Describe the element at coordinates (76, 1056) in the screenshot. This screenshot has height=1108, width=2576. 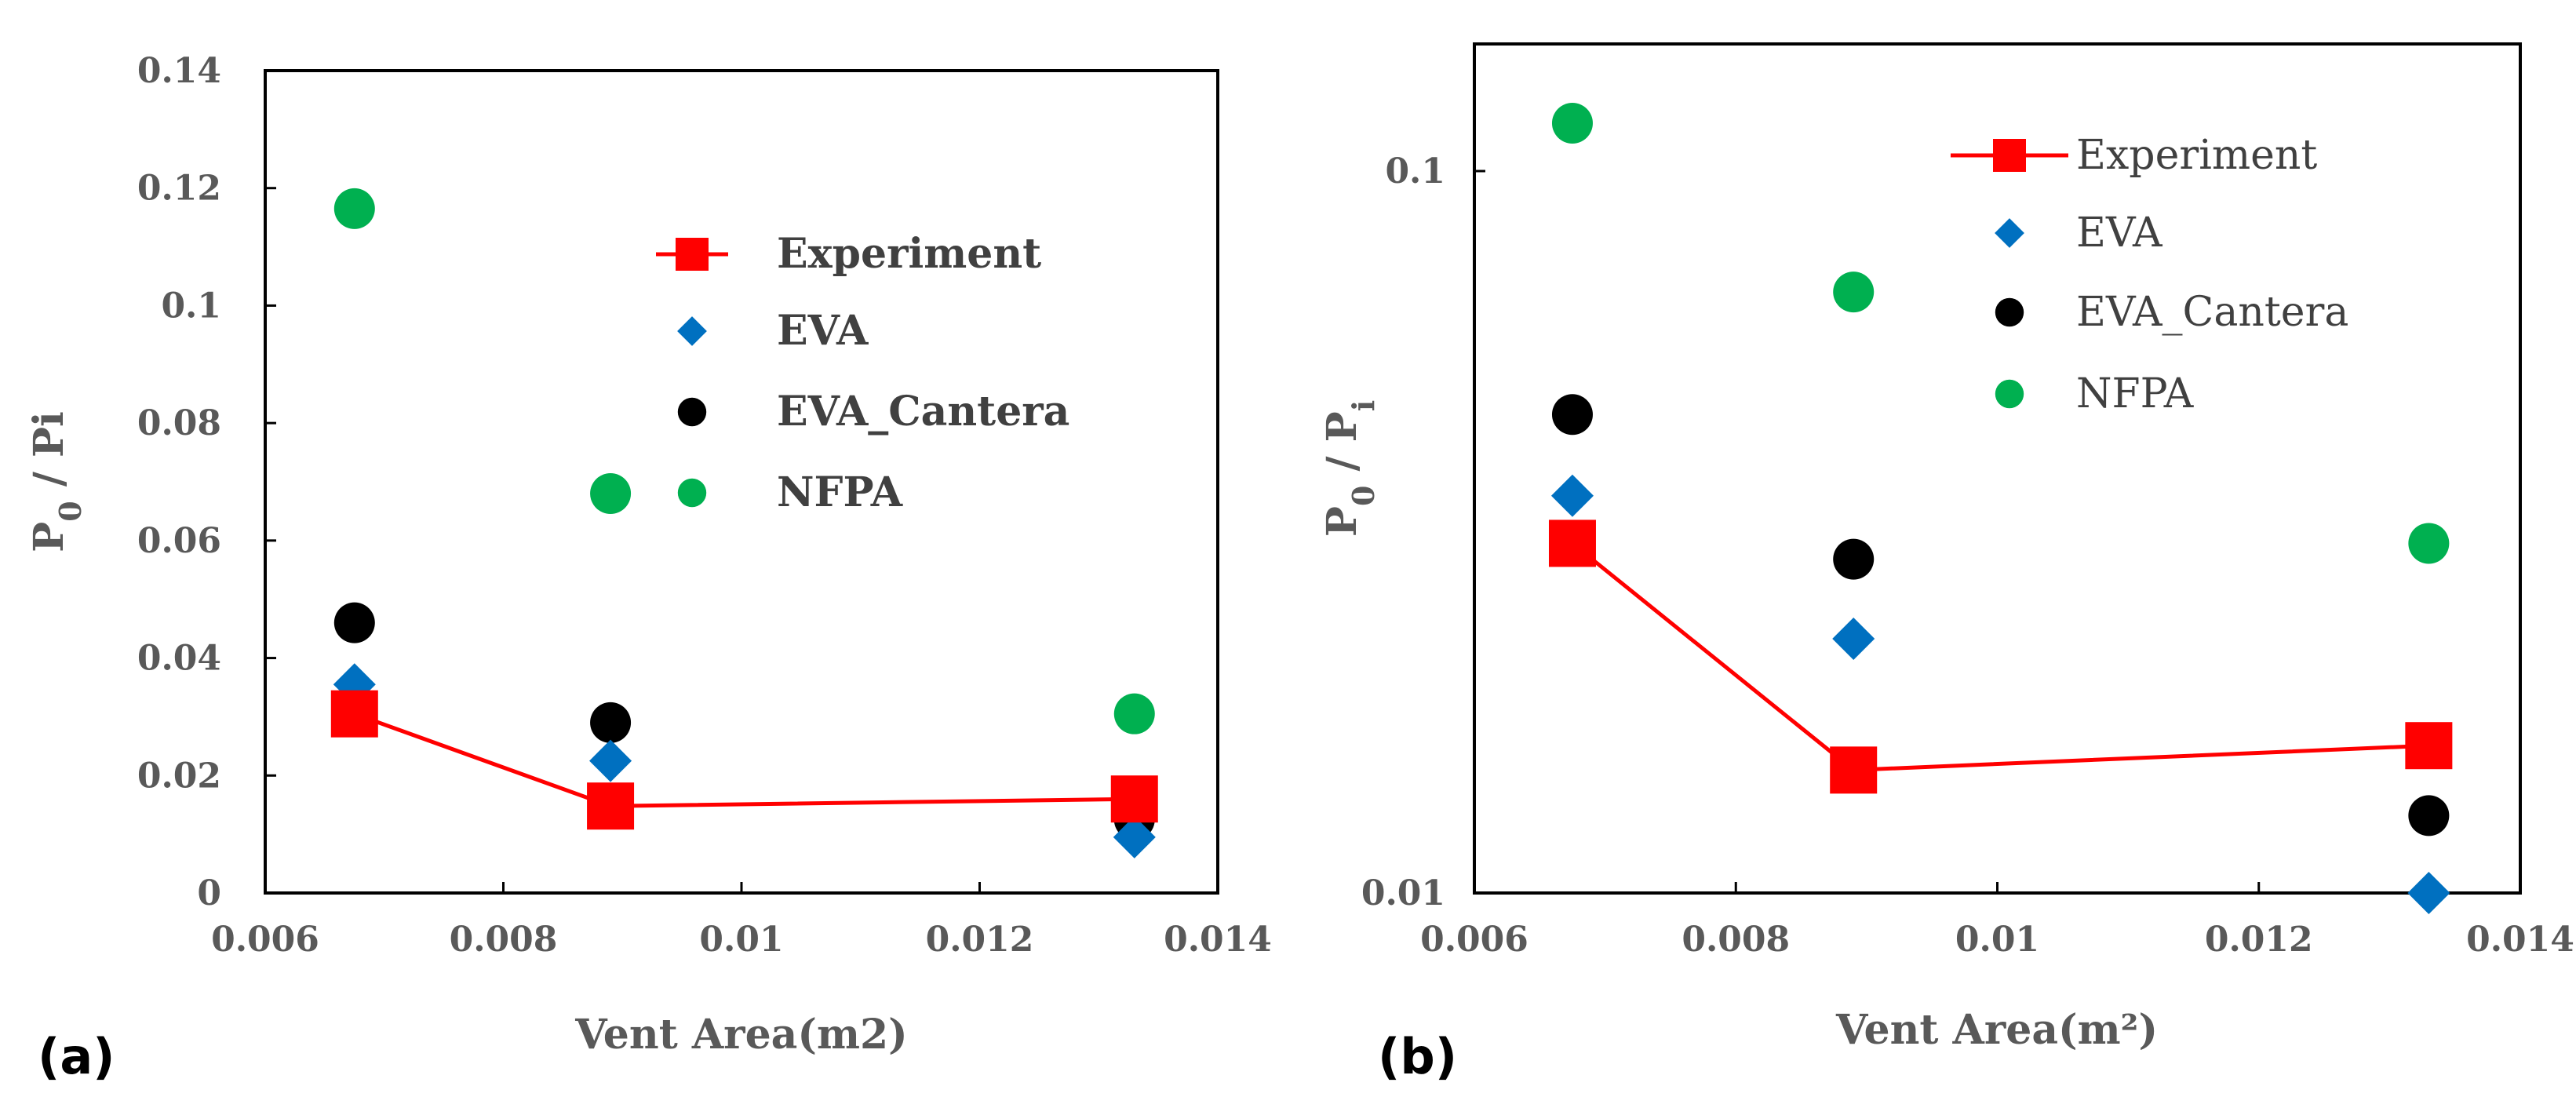
I see `panel-label: (a)` at that location.